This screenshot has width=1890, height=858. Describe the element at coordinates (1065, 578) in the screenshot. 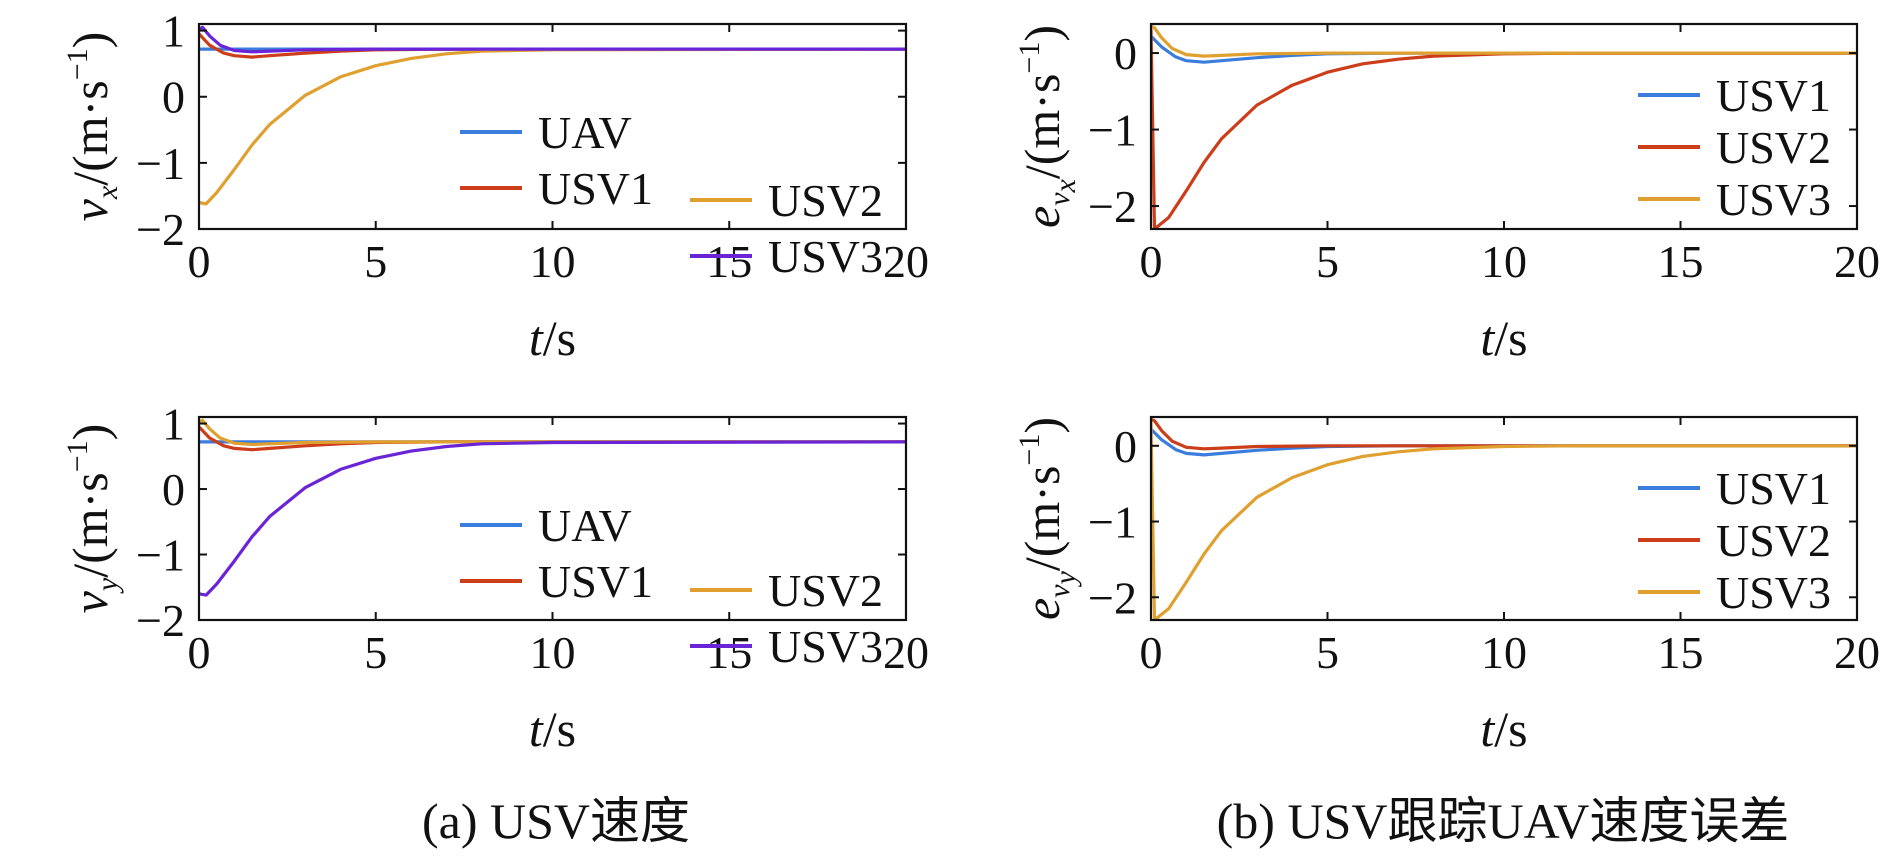

I see `y-label-subsub: y` at that location.